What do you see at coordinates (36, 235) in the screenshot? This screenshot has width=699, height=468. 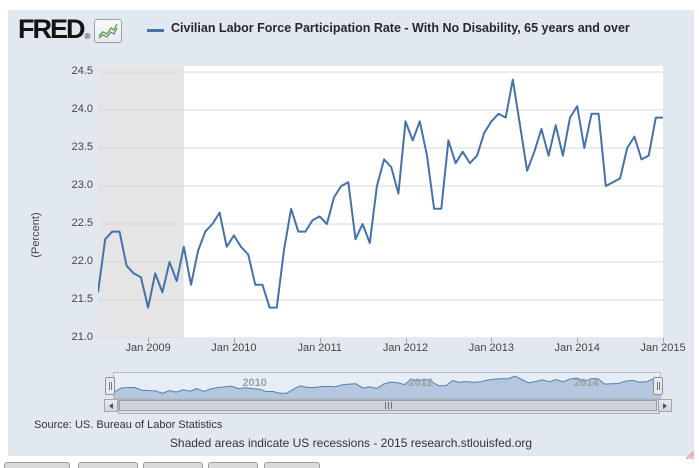 I see `y-axis-title: (Percent)` at bounding box center [36, 235].